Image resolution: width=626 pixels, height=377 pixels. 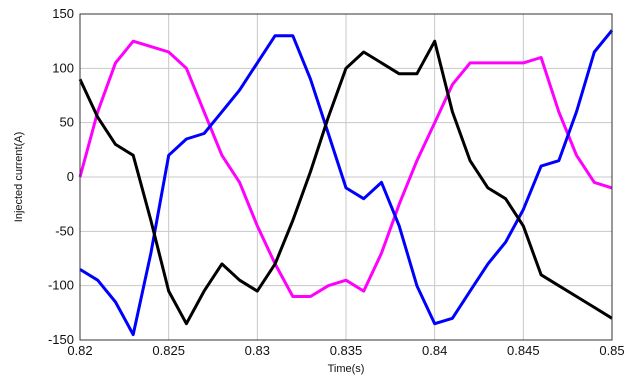 What do you see at coordinates (19, 177) in the screenshot?
I see `y-axis-label: Injected current(A)` at bounding box center [19, 177].